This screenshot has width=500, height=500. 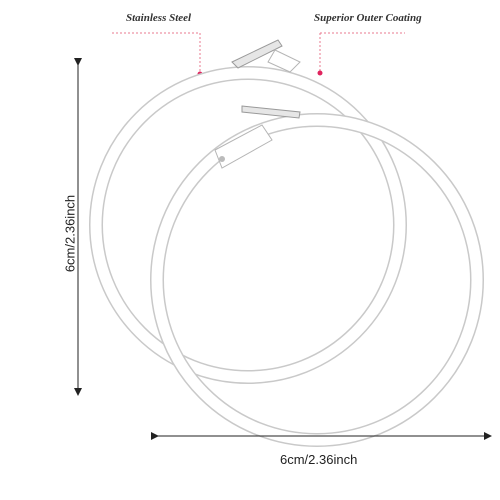 I want to click on stainless-steel-label: Stainless Steel, so click(x=159, y=18).